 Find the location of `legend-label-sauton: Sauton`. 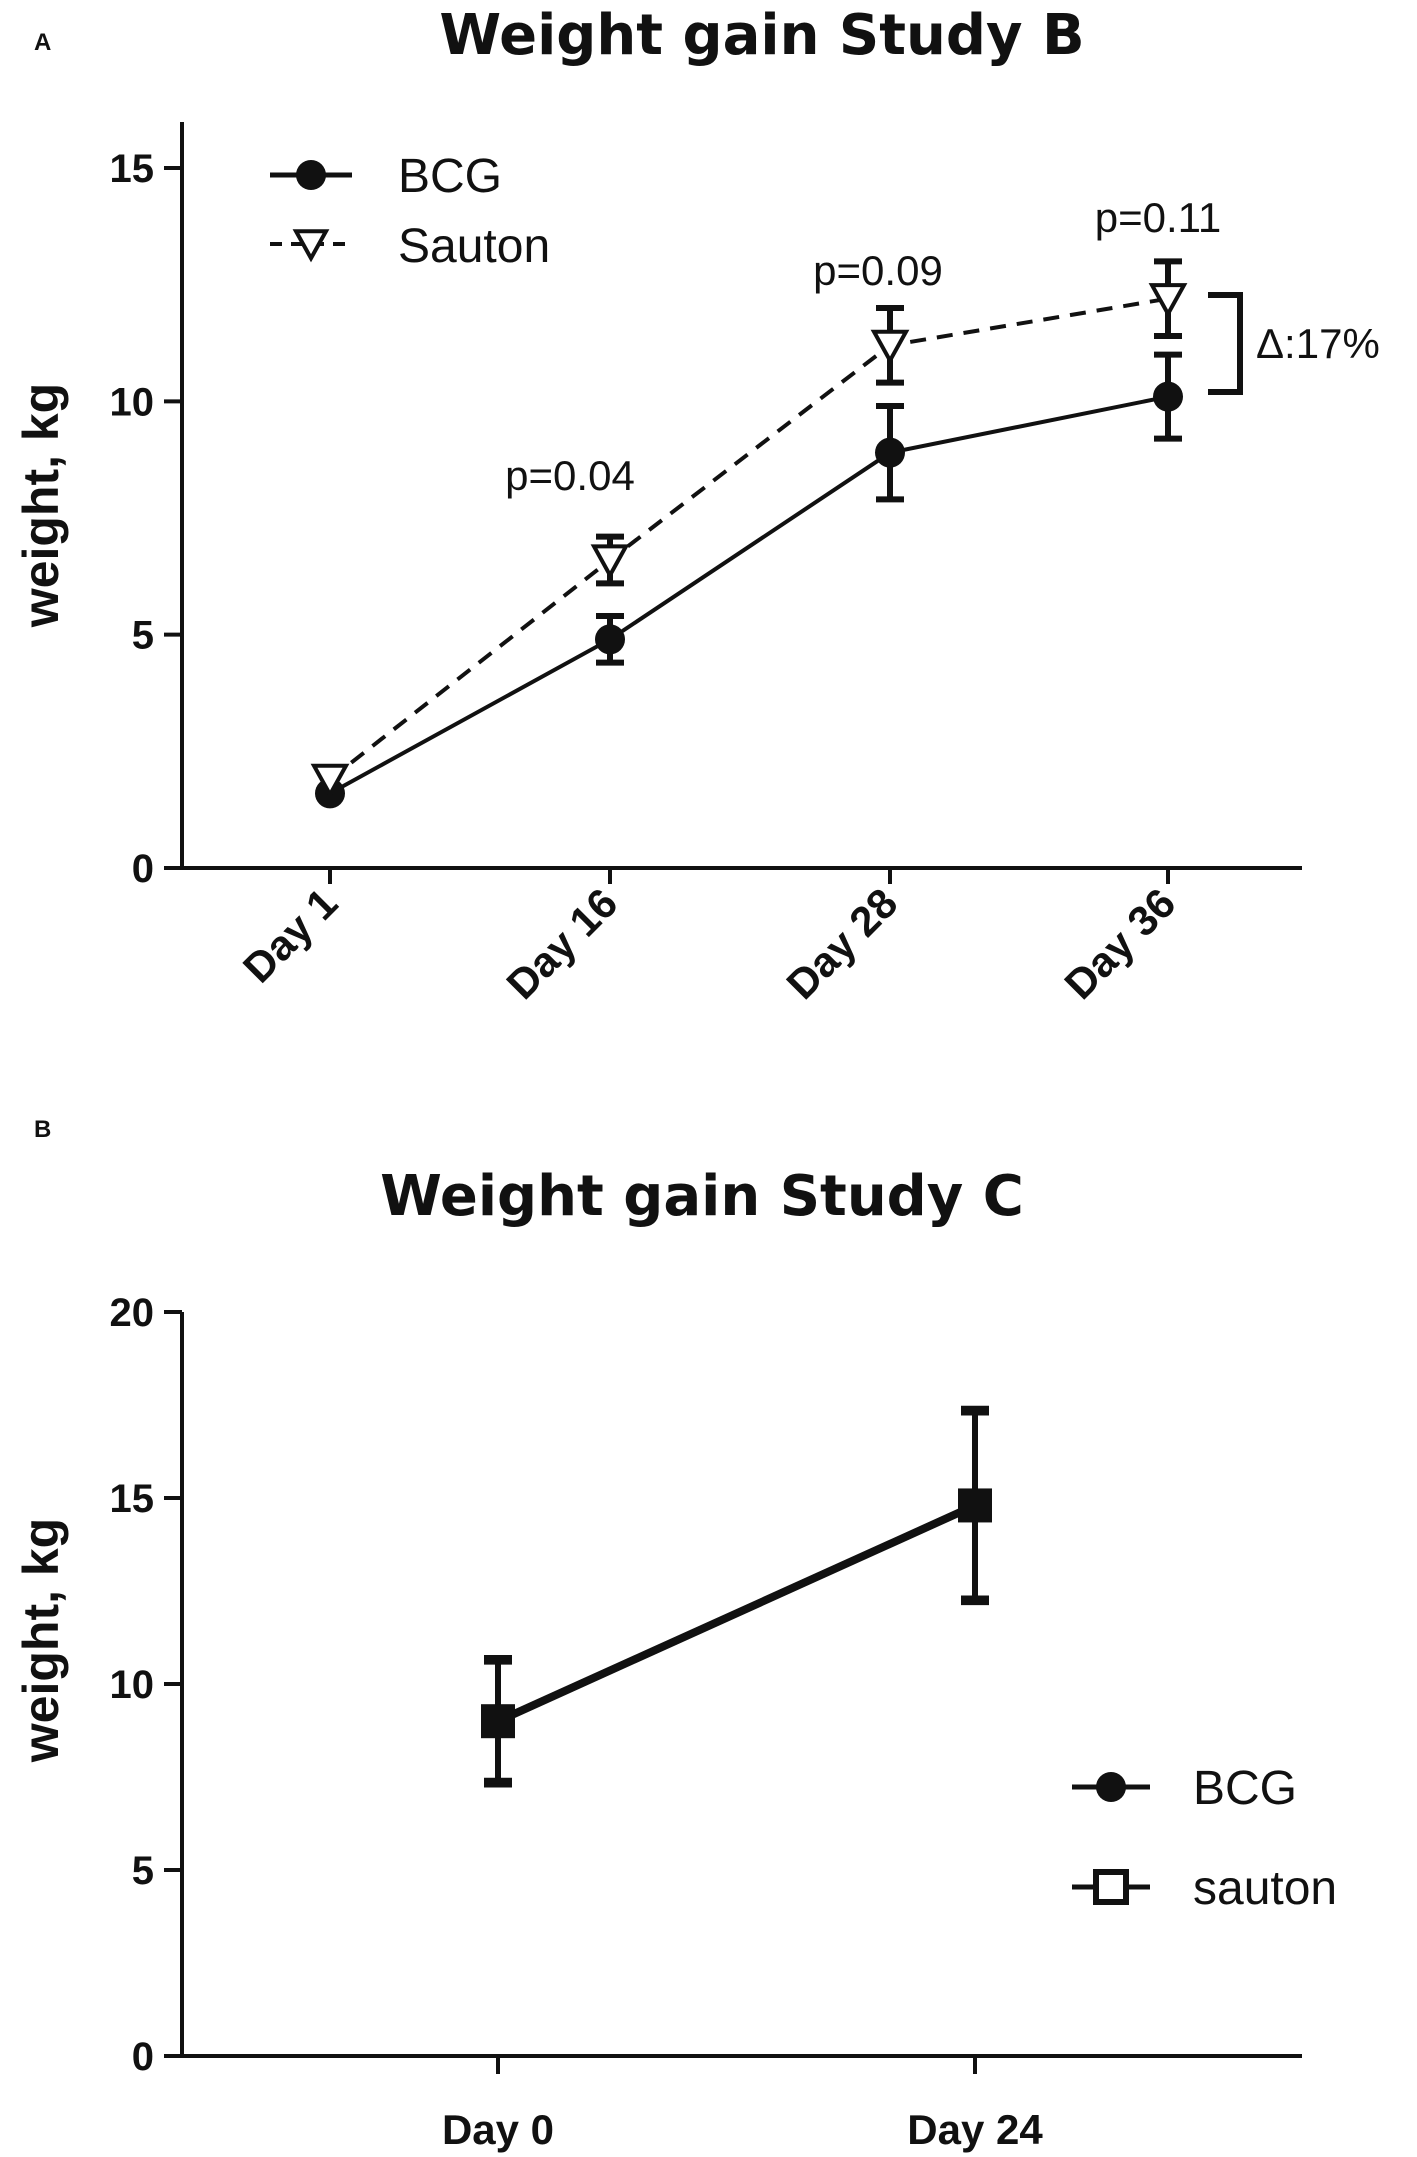

legend-label-sauton: Sauton is located at coordinates (474, 246).